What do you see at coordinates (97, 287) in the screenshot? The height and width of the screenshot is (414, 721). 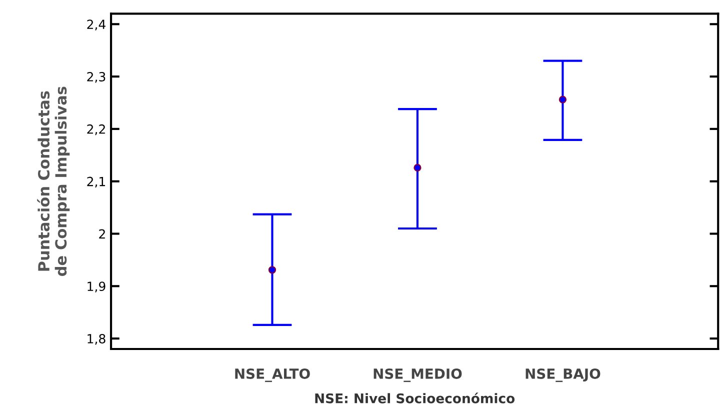 I see `y-tick-label: 1,9` at bounding box center [97, 287].